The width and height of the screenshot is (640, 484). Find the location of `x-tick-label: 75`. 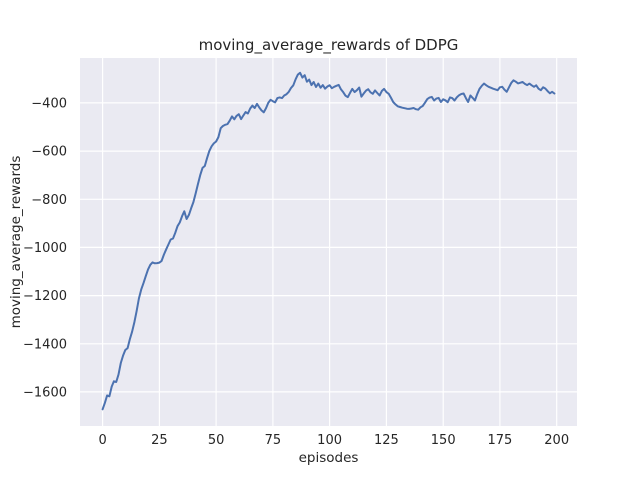

x-tick-label: 75 is located at coordinates (273, 440).